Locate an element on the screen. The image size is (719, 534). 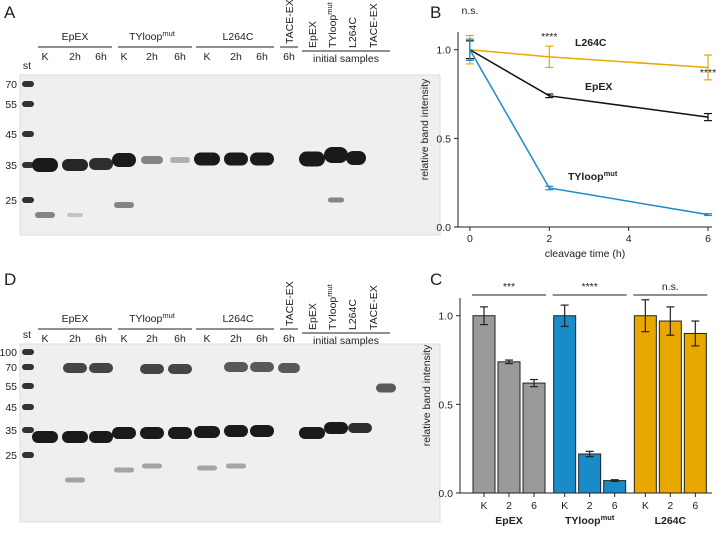
significance: n.s. is located at coordinates (469, 11).